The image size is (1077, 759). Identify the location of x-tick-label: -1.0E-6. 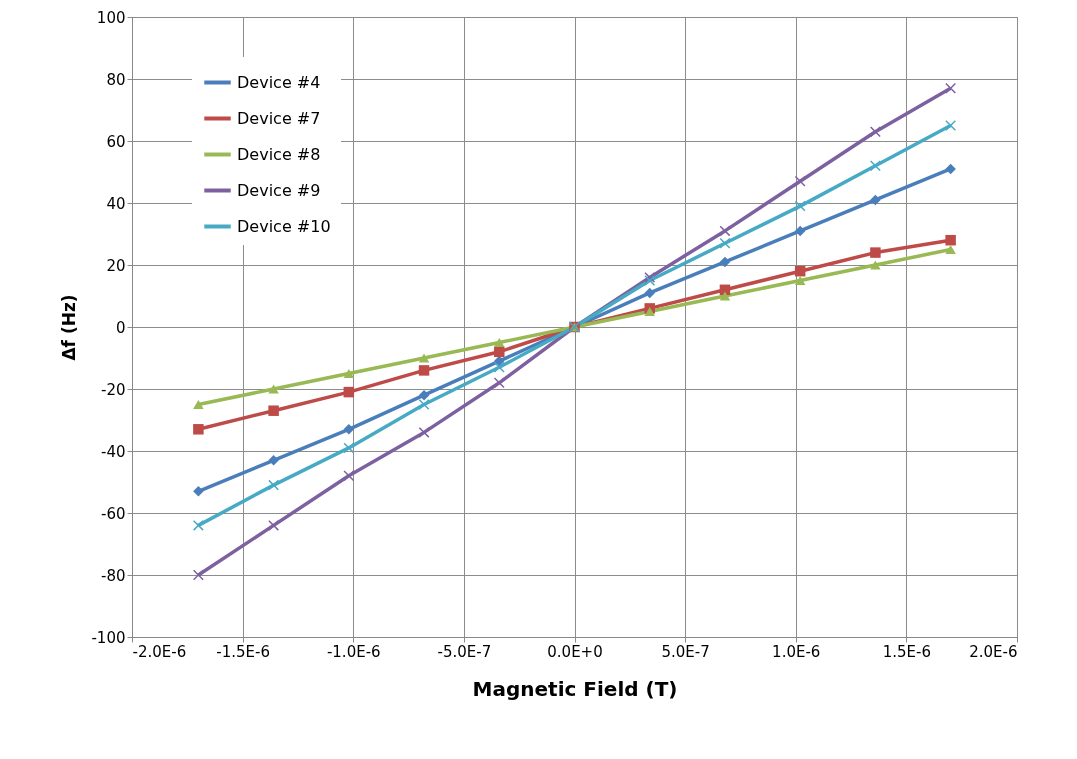
(353, 651).